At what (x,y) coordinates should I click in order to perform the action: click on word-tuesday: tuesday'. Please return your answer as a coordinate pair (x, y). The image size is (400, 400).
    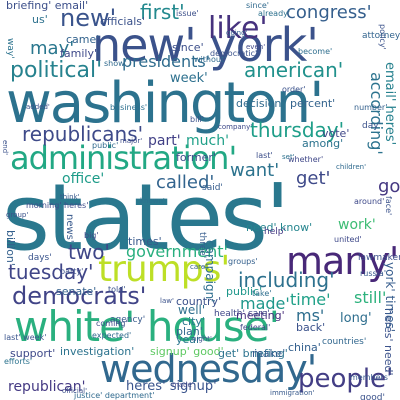
    Looking at the image, I should click on (51, 272).